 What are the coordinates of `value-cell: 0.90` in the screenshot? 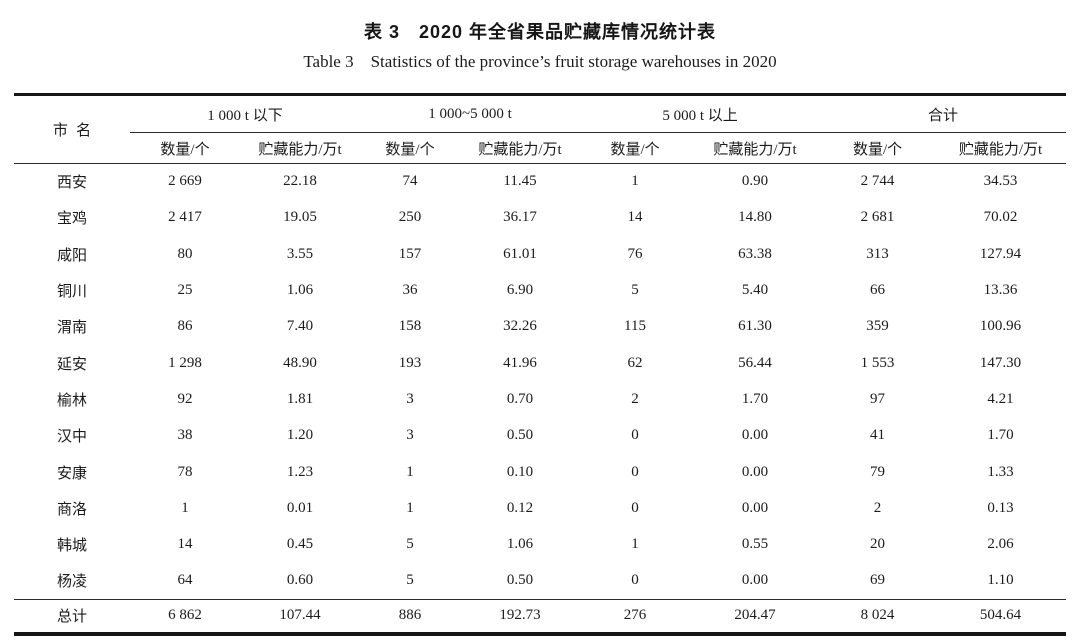 It's located at (755, 181).